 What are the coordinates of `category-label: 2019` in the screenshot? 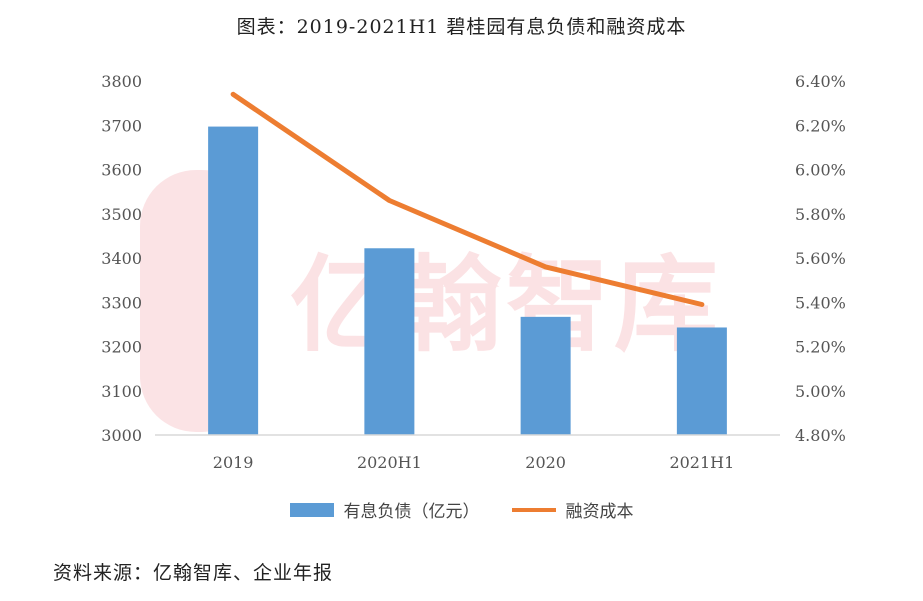 It's located at (233, 462).